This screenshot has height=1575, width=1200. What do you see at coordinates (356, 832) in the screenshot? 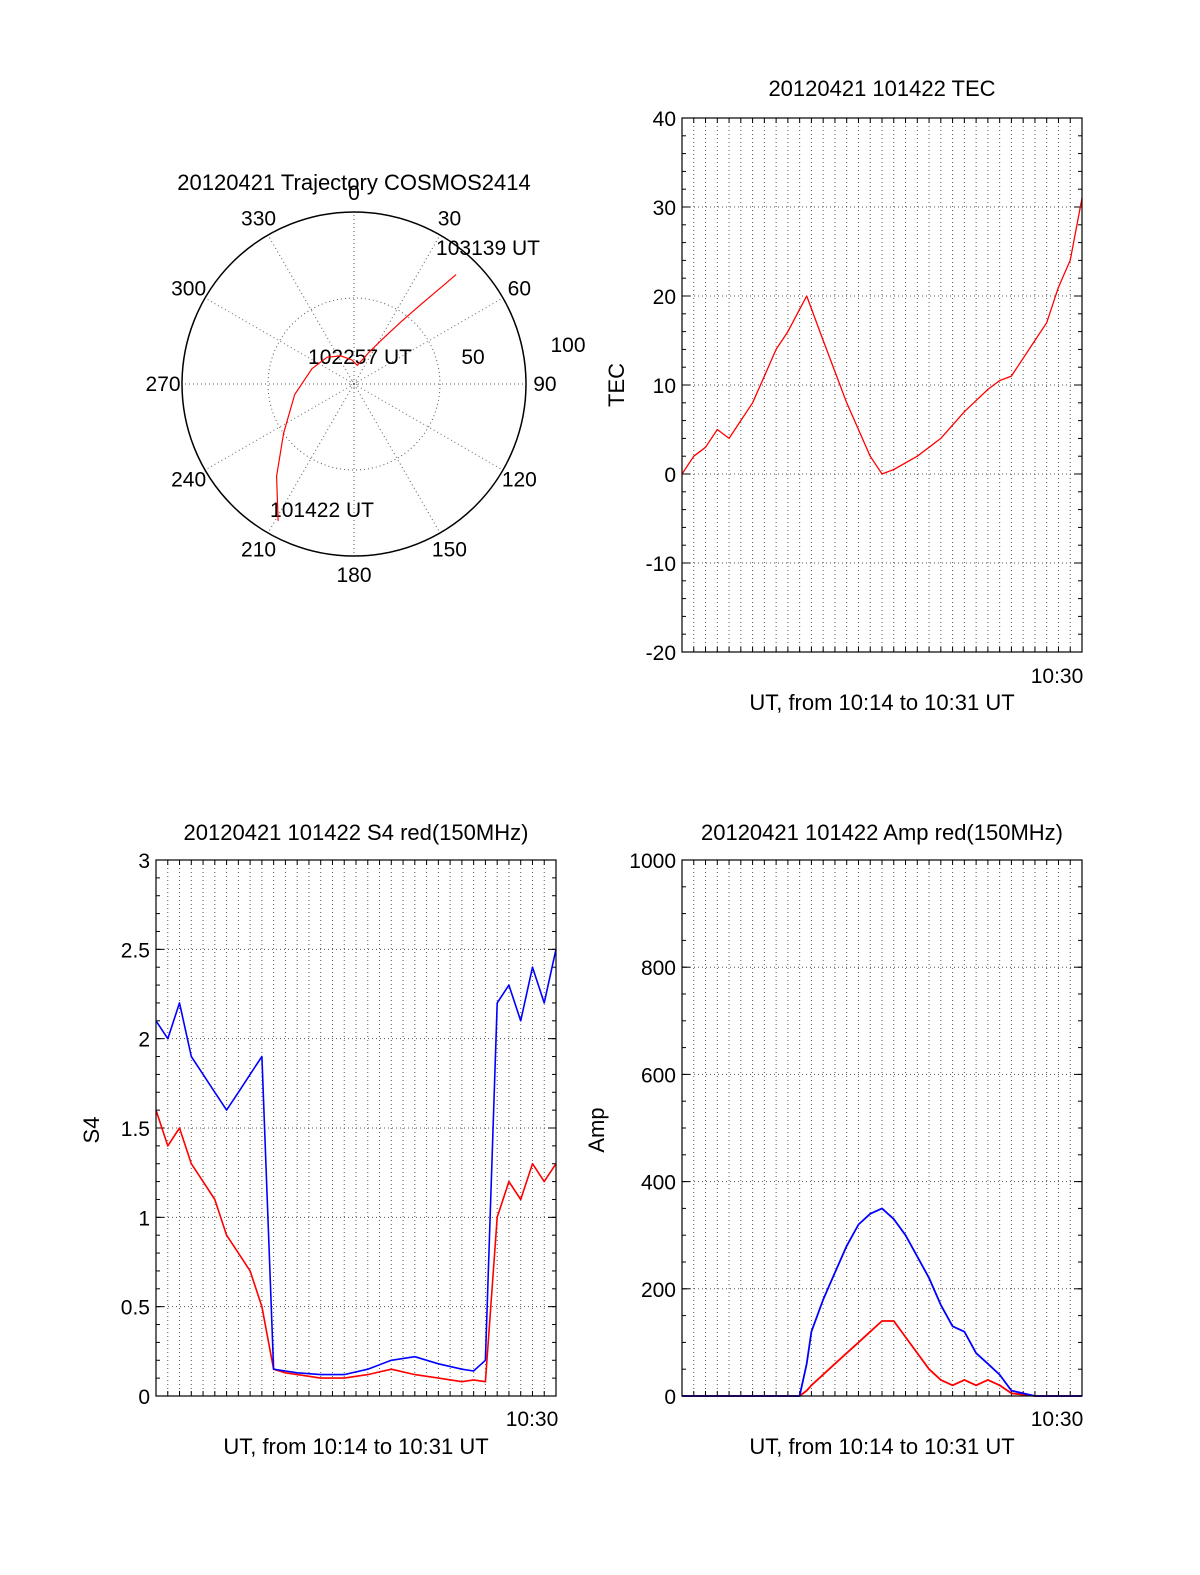
I see `s4-chart-title: 20120421 101422 S4 red(150MHz)` at bounding box center [356, 832].